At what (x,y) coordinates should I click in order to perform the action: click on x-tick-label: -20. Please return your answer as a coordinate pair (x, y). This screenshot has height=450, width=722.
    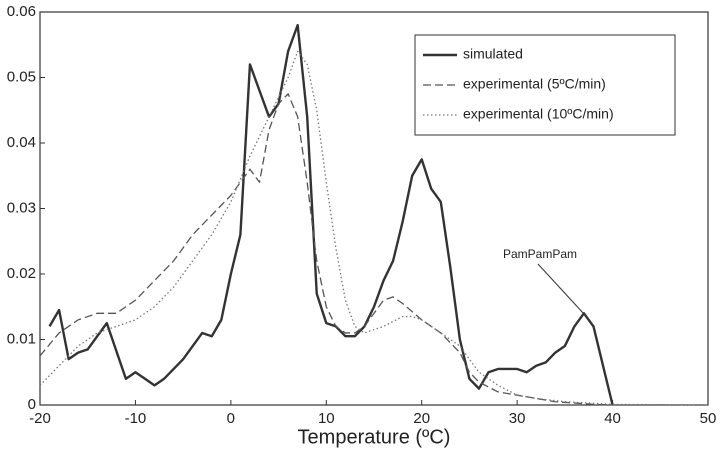
    Looking at the image, I should click on (40, 418).